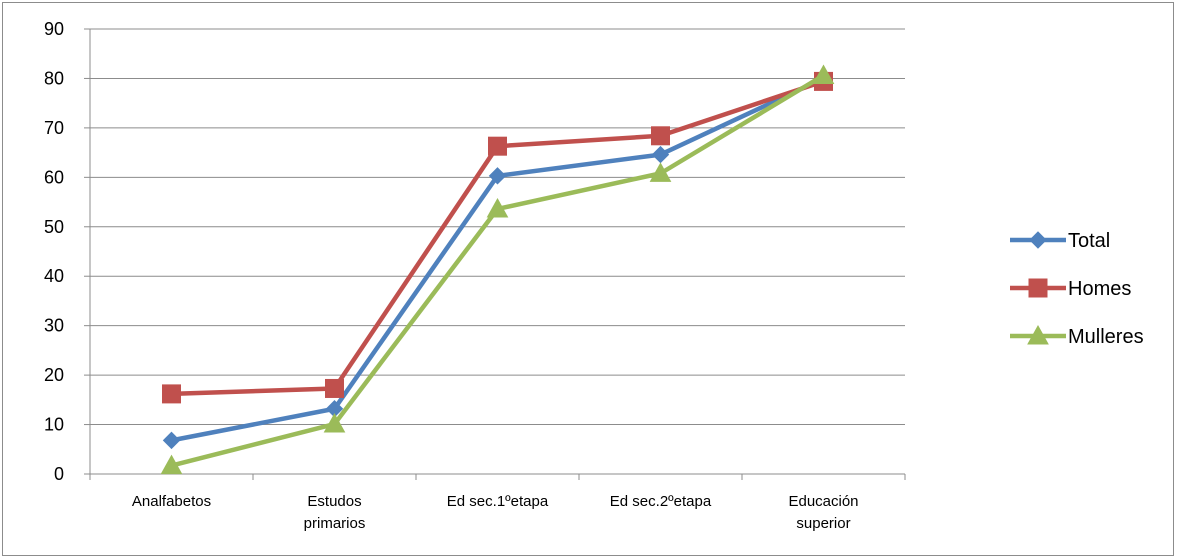 This screenshot has height=560, width=1178. Describe the element at coordinates (498, 501) in the screenshot. I see `x-tick-label: Ed sec.1ºetapa` at that location.